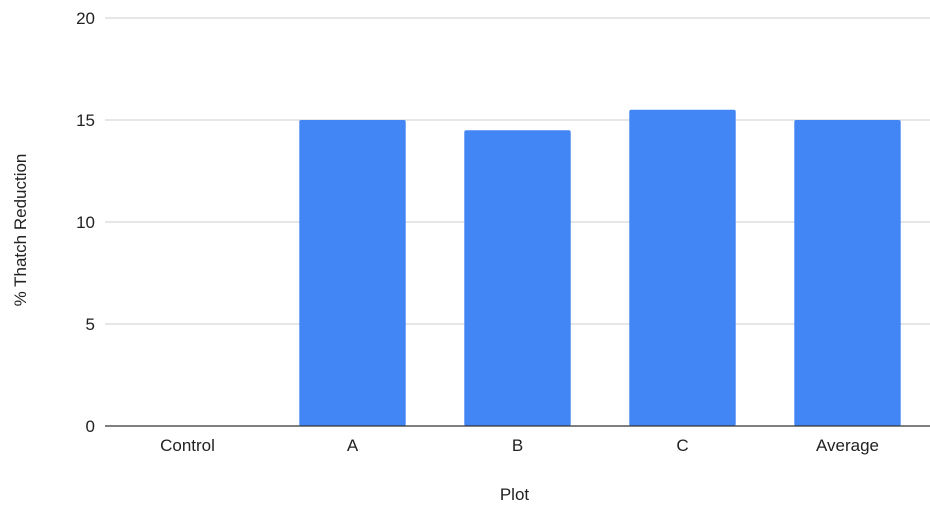  I want to click on x-tick-label: A, so click(353, 445).